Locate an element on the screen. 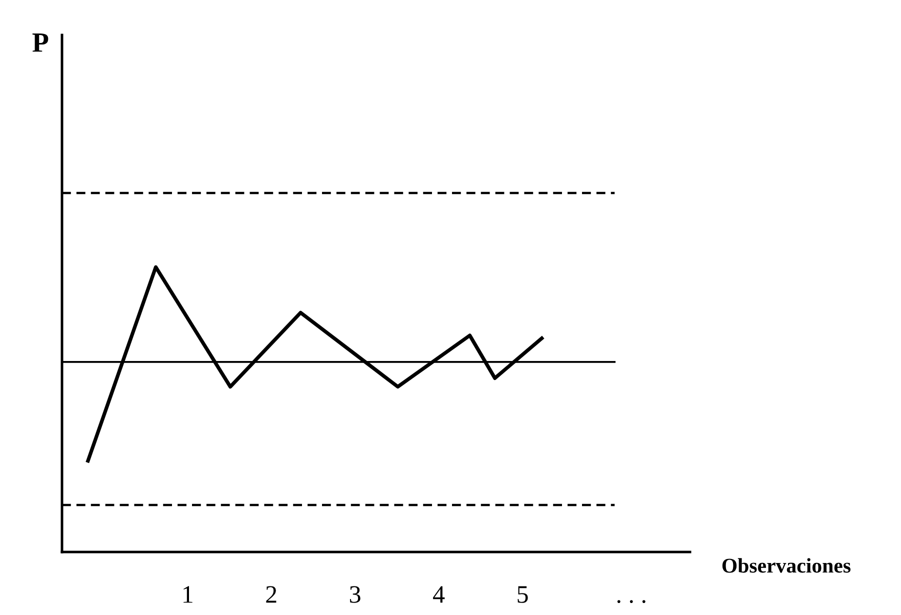  x-tick-label: 1 is located at coordinates (188, 594).